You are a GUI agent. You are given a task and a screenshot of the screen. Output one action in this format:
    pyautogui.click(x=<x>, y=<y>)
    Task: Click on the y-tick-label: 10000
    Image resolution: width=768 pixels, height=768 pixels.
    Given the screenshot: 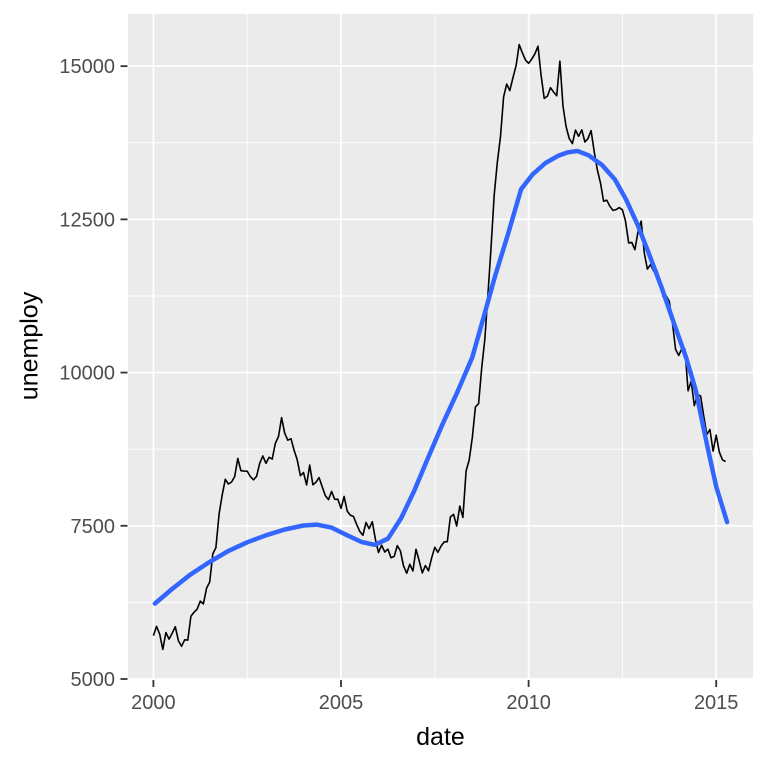 What is the action you would take?
    pyautogui.click(x=87, y=374)
    